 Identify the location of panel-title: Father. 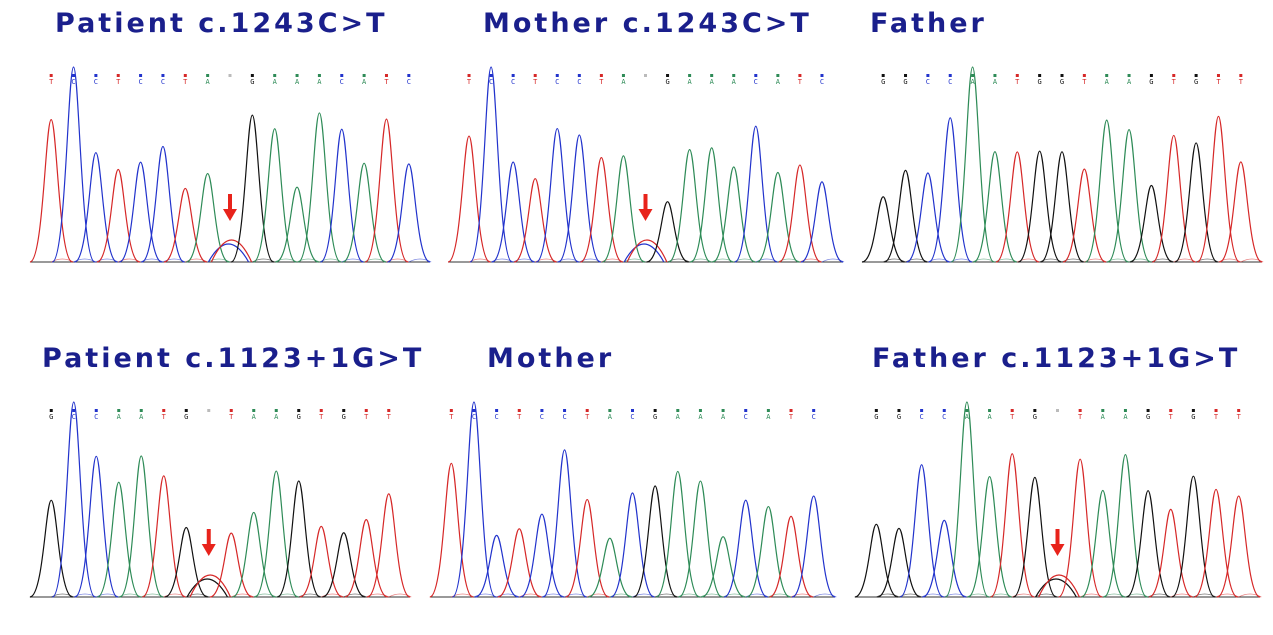
(928, 23).